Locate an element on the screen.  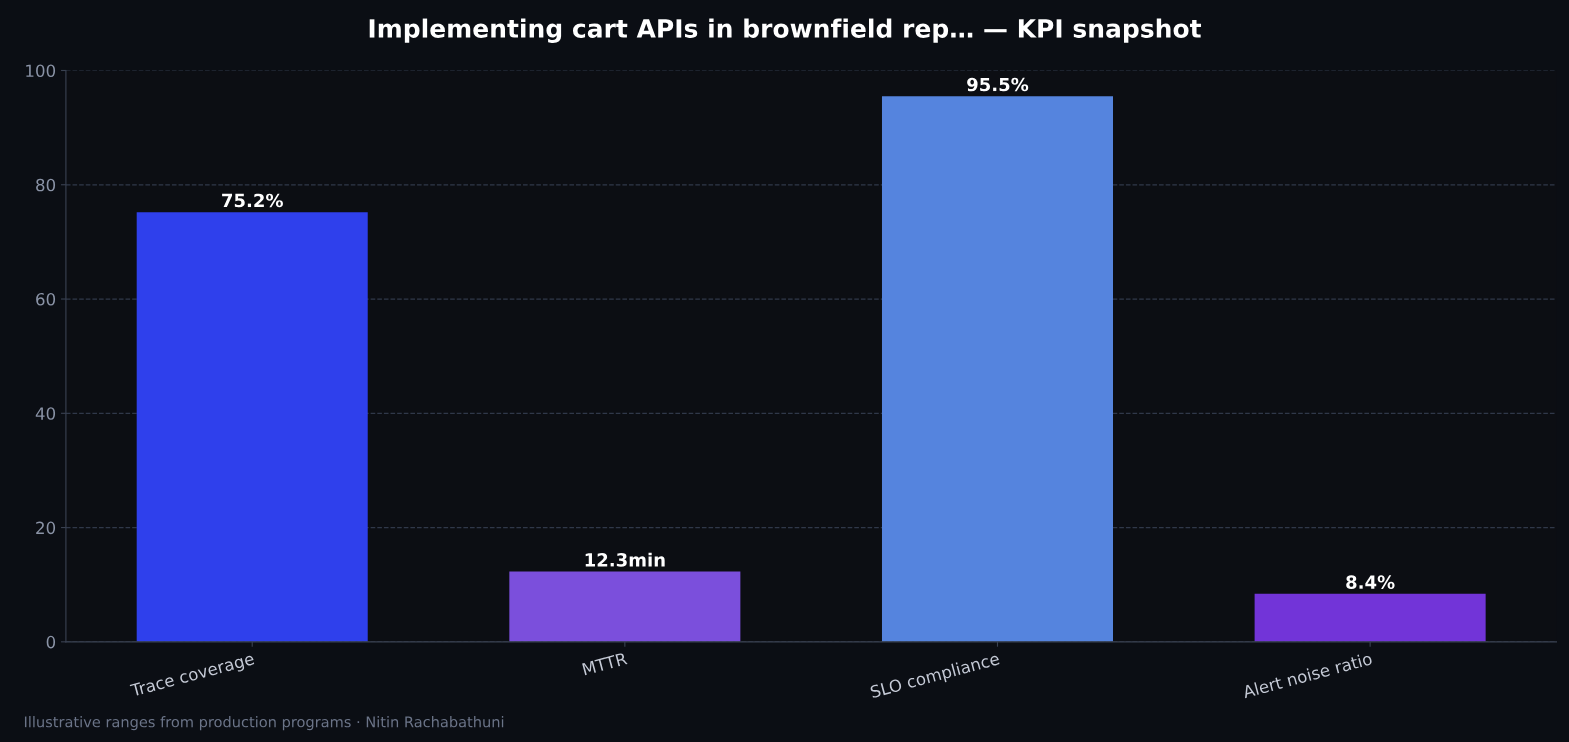
x-tick-label: Trace coverage is located at coordinates (192, 676).